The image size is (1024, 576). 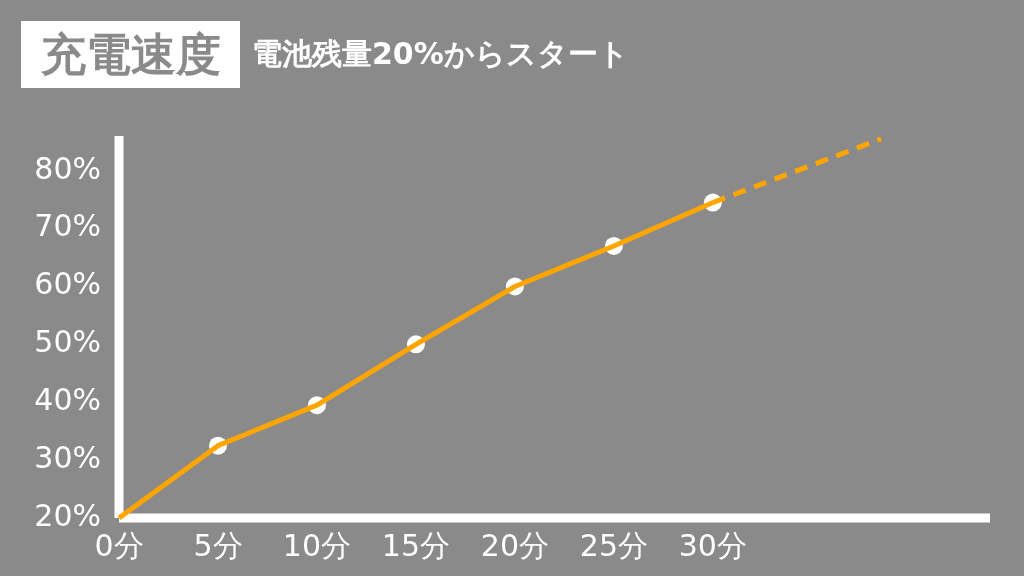 What do you see at coordinates (67, 226) in the screenshot?
I see `y-tick-label: 70%` at bounding box center [67, 226].